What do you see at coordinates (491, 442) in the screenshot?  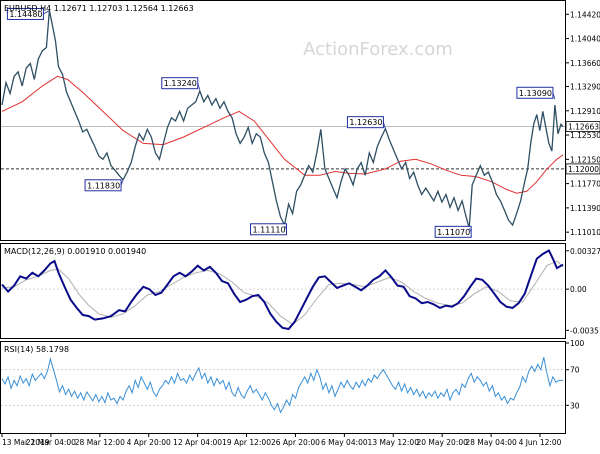 I see `x-tick-label: 28 May 04:00` at bounding box center [491, 442].